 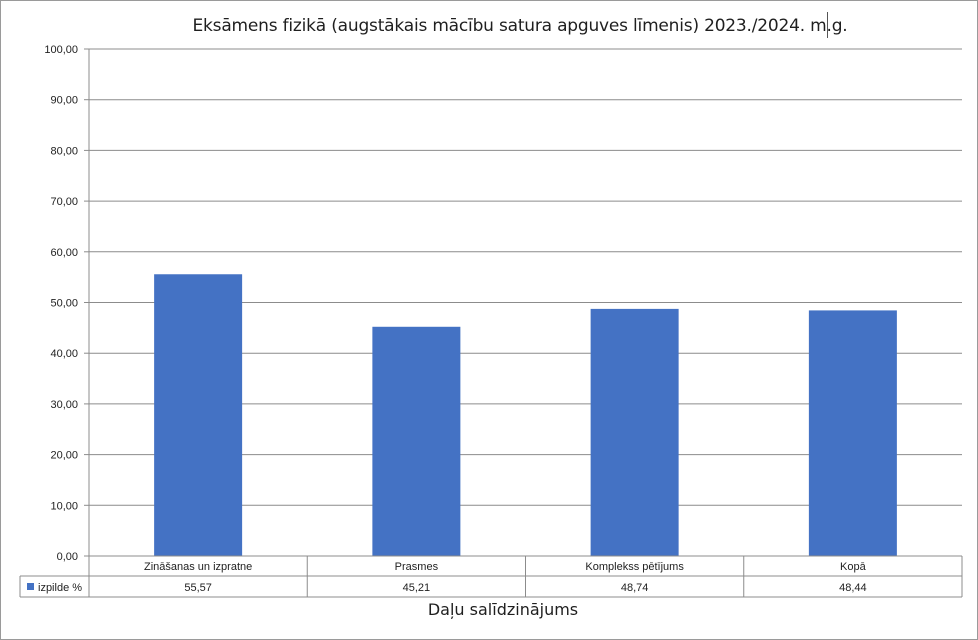 I want to click on data-label: 45,21, so click(x=417, y=588).